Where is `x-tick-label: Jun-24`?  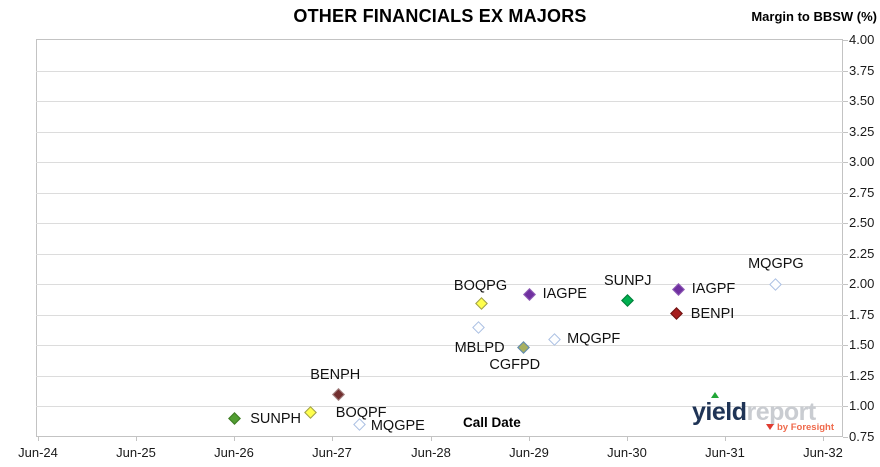
x-tick-label: Jun-24 is located at coordinates (38, 452).